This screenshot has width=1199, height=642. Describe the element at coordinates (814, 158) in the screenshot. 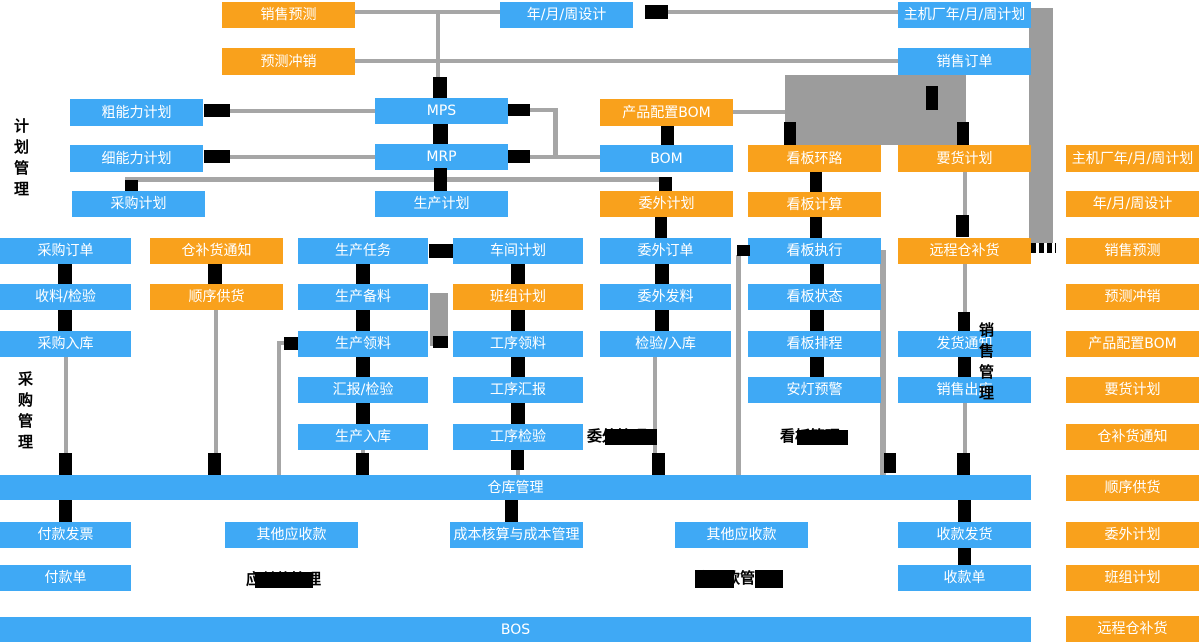

I see `node-kanban-loop: 看板环路` at that location.